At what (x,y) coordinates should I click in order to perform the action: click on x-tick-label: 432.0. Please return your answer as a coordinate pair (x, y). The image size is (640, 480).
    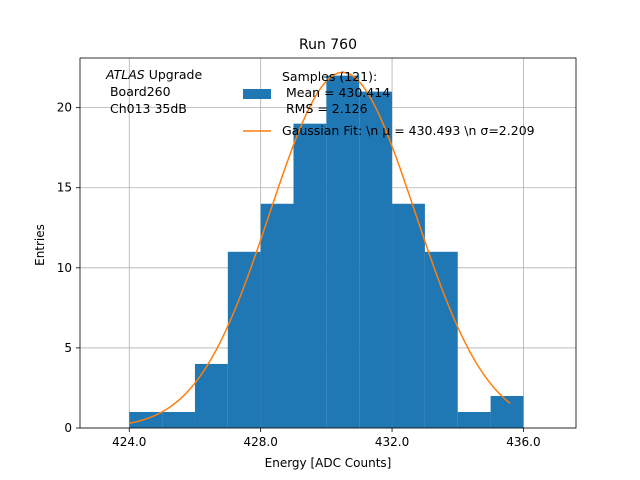
    Looking at the image, I should click on (392, 442).